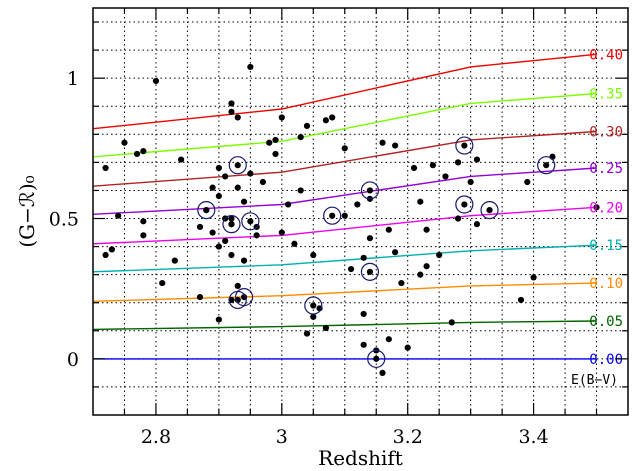 This screenshot has height=471, width=638. What do you see at coordinates (64, 220) in the screenshot?
I see `y-tick-label: 0.5` at bounding box center [64, 220].